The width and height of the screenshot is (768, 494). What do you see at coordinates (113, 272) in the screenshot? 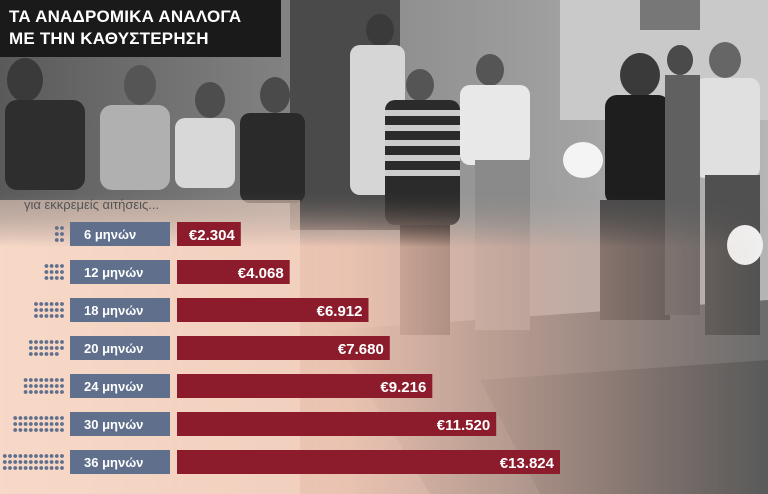
I see `category-label: 12 μηνών` at bounding box center [113, 272].